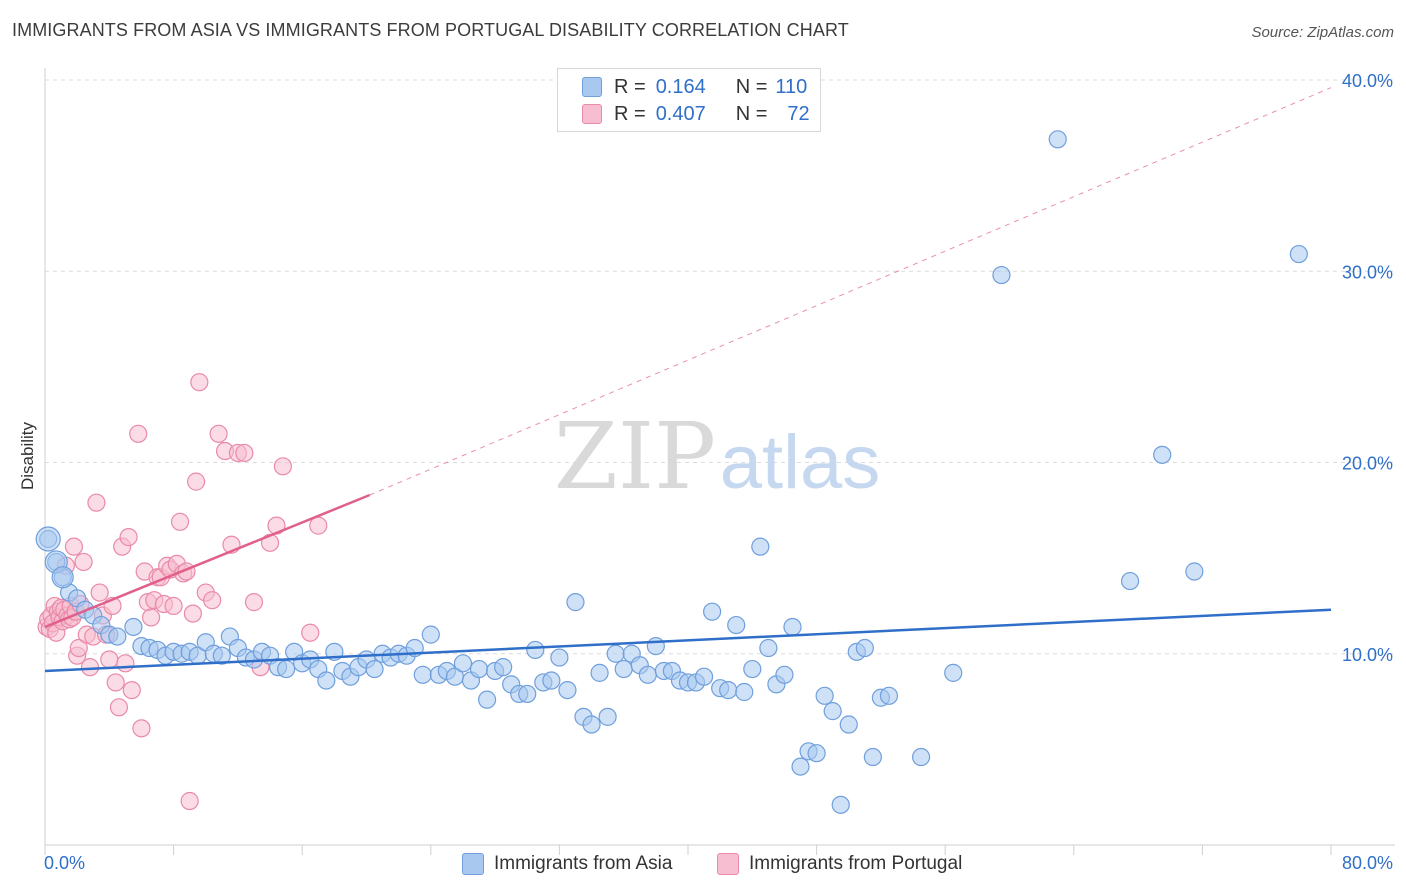 This screenshot has height=892, width=1406. What do you see at coordinates (728, 864) in the screenshot?
I see `bottom-legend-swatch-portugal` at bounding box center [728, 864].